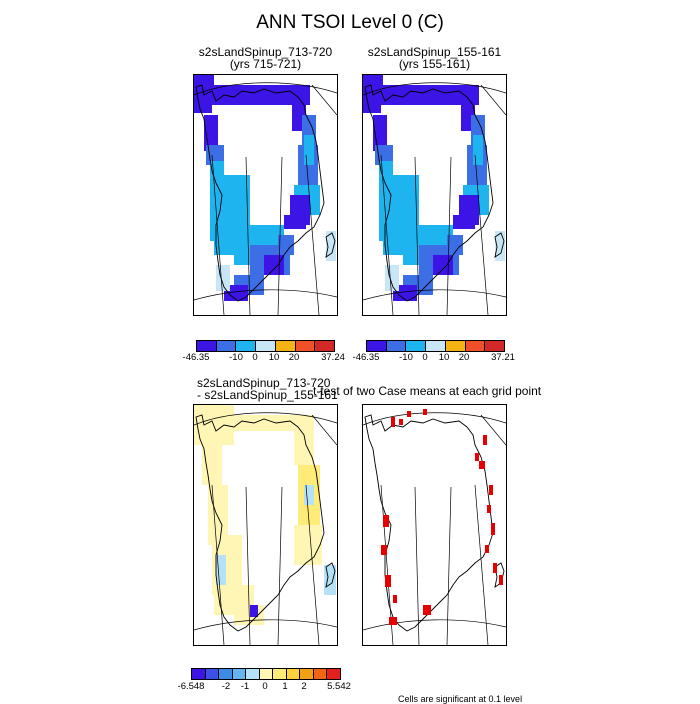 This screenshot has height=704, width=700. I want to click on colorbar-diff-tick-3: -1, so click(245, 686).